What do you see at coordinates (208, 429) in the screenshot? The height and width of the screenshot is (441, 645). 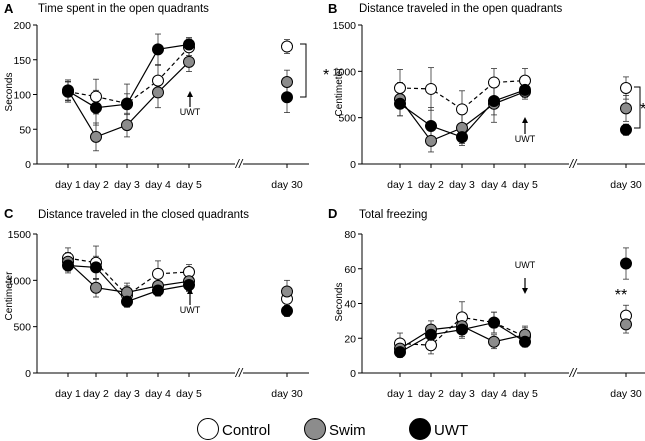 I see `legend-marker-control` at bounding box center [208, 429].